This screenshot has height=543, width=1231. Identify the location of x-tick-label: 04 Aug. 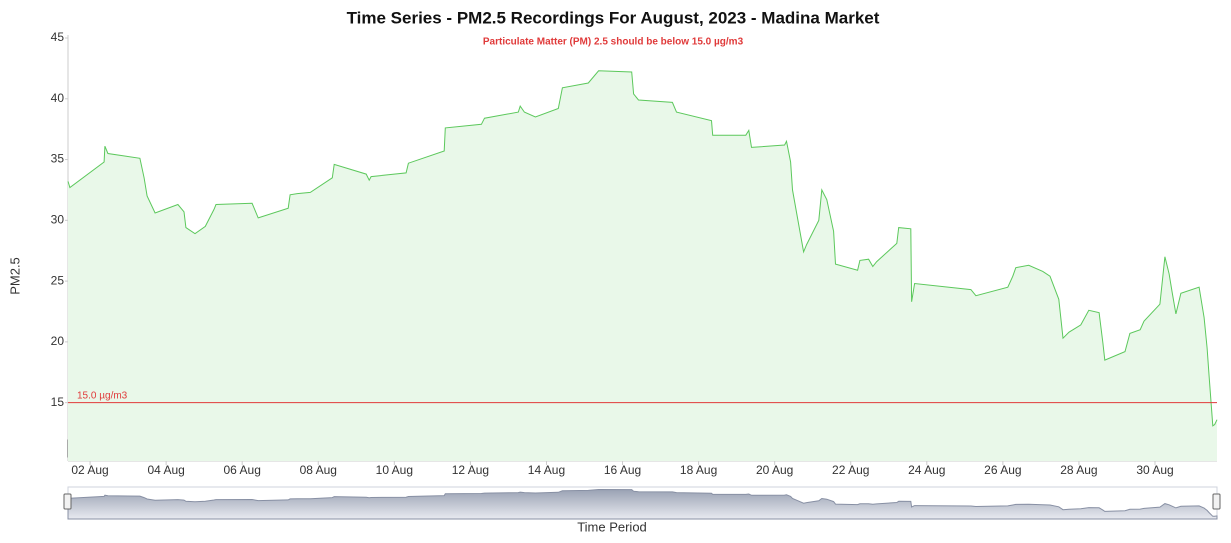
(165, 470).